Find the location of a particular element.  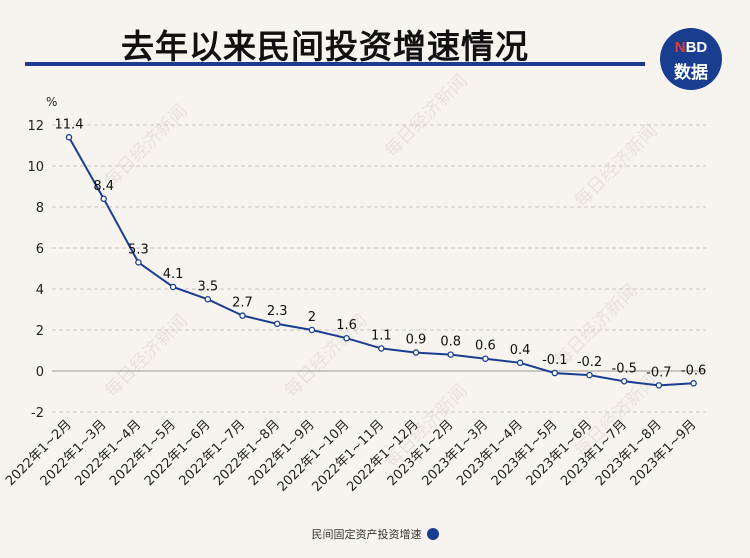

title-underline is located at coordinates (335, 64).